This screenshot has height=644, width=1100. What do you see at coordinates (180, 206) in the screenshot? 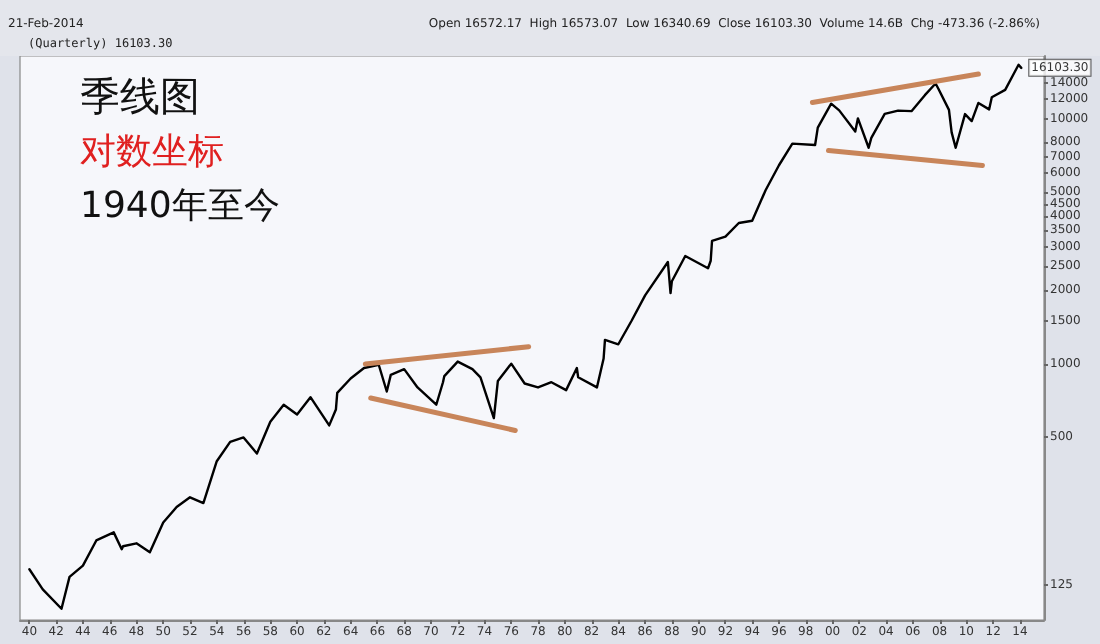
I see `annotation: 1940年至今` at bounding box center [180, 206].